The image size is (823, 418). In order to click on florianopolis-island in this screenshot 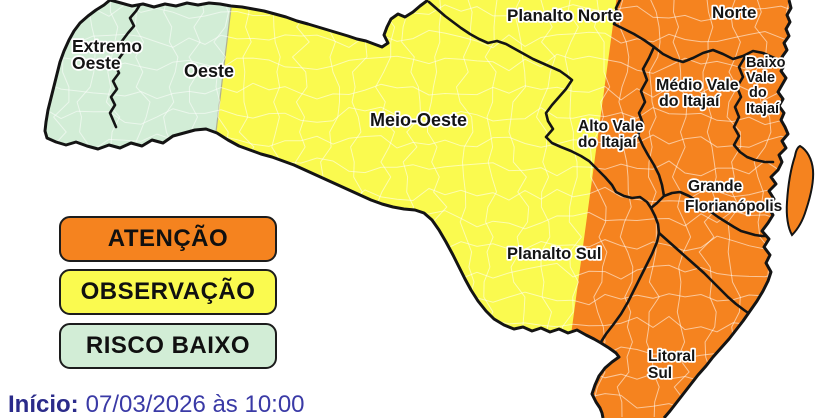, I will do `click(800, 190)`.